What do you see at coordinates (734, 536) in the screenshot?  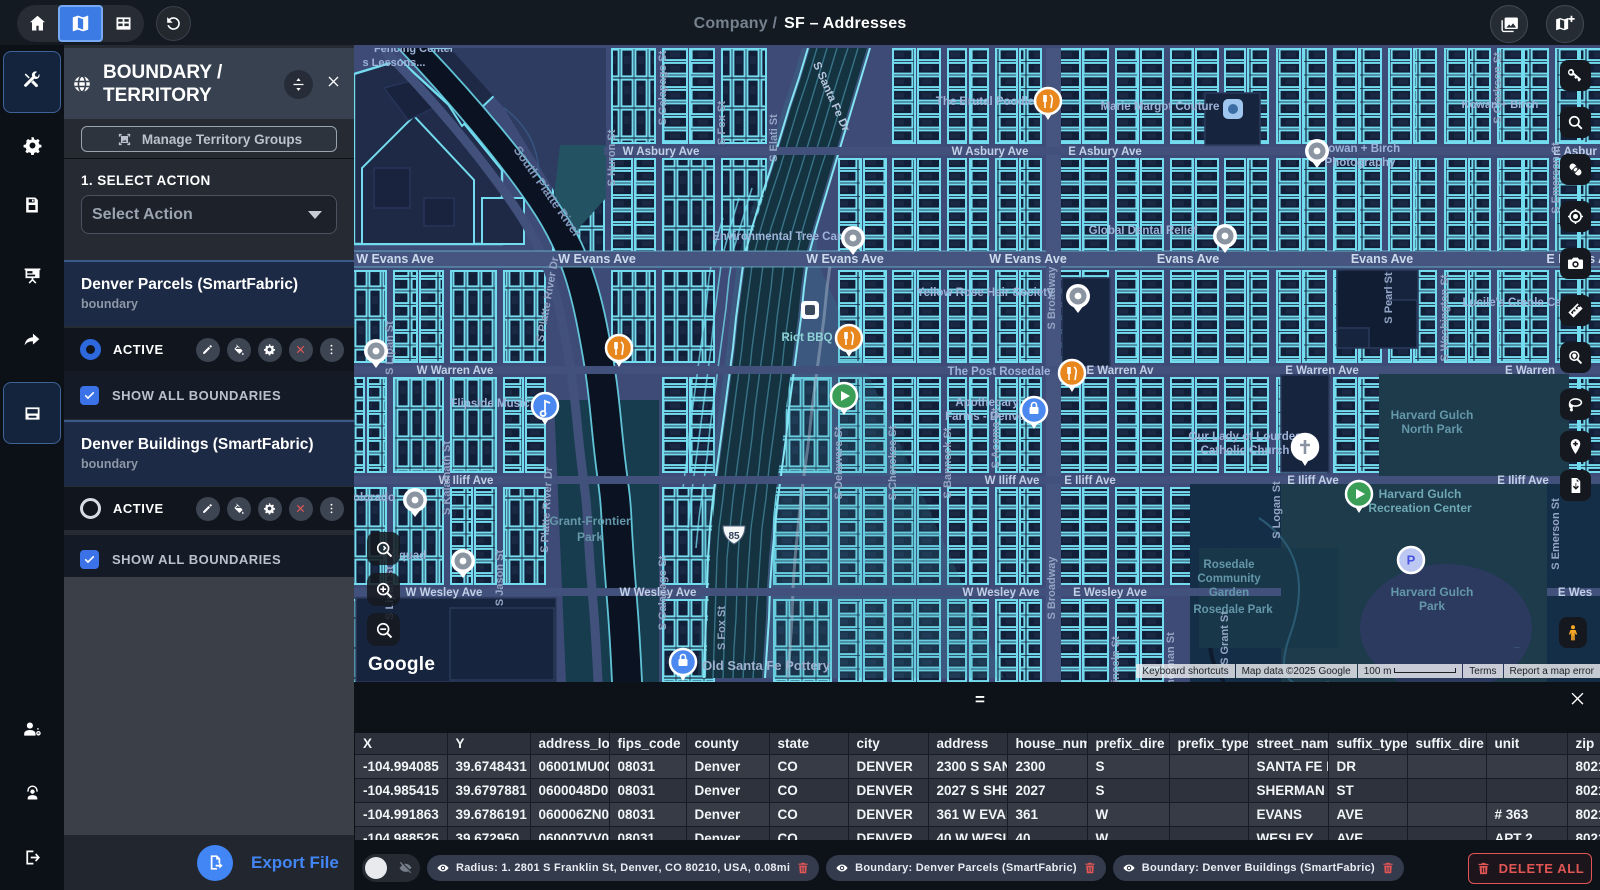 I see `svg-text: 85` at bounding box center [734, 536].